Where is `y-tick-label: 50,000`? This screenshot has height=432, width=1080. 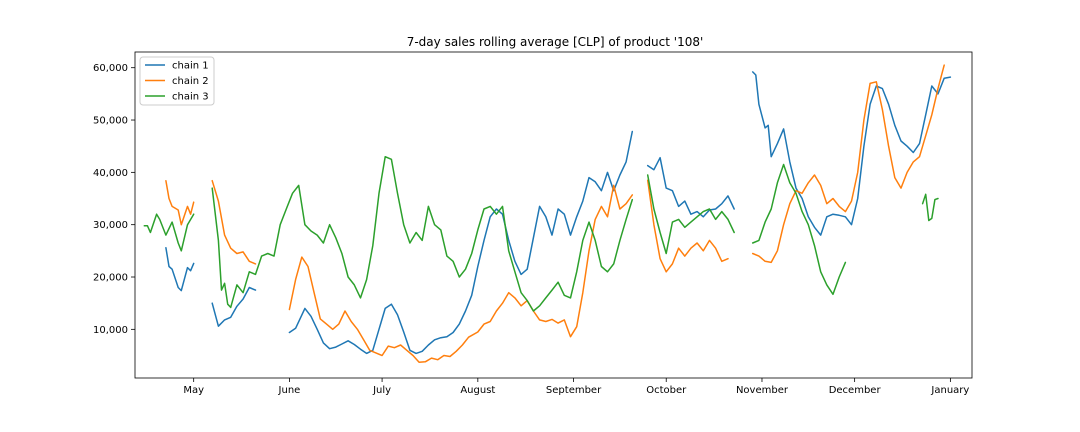 y-tick-label: 50,000 is located at coordinates (110, 121).